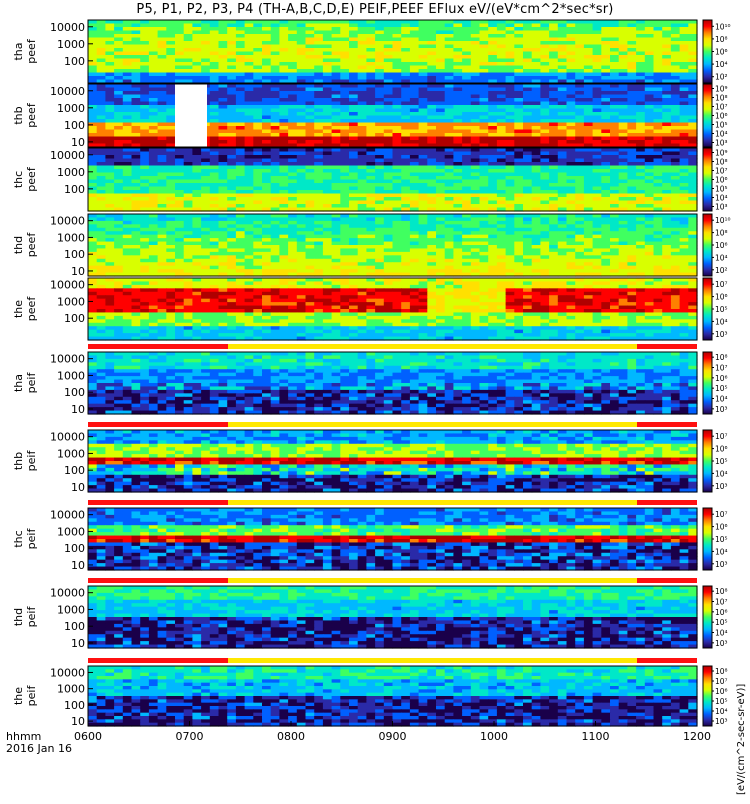  What do you see at coordinates (721, 89) in the screenshot?
I see `colorbar-tick-label: 10⁹` at bounding box center [721, 89].